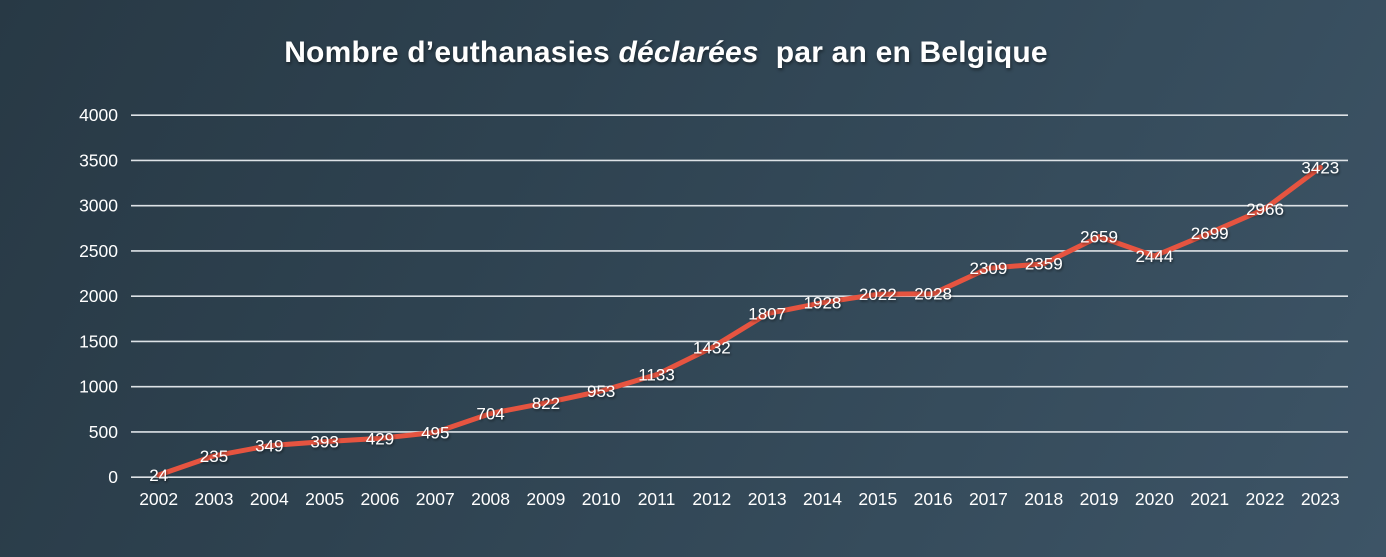 The height and width of the screenshot is (557, 1386). I want to click on y-axis-labels: 0 500 1000 1500 2000 2500 3000 3500 4000, so click(98, 296).